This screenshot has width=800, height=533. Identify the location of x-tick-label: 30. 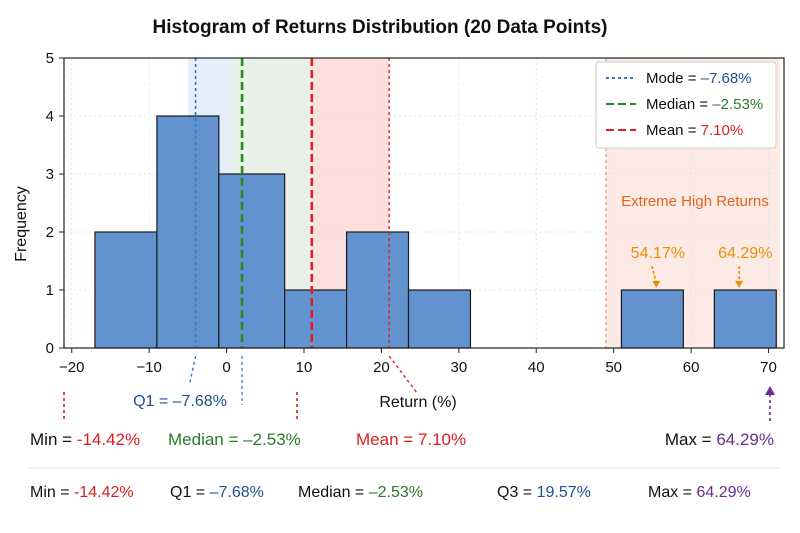
(458, 367).